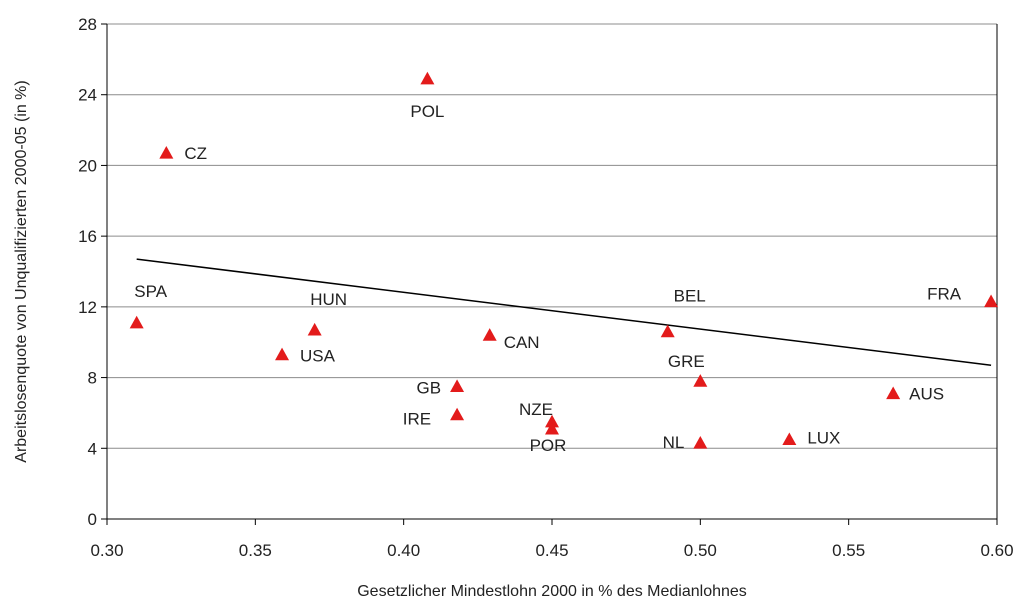 The width and height of the screenshot is (1026, 610). Describe the element at coordinates (552, 539) in the screenshot. I see `x-axis-ticks: 0.30 0.35 0.40 0.45 0.50 0.55 0.60` at that location.